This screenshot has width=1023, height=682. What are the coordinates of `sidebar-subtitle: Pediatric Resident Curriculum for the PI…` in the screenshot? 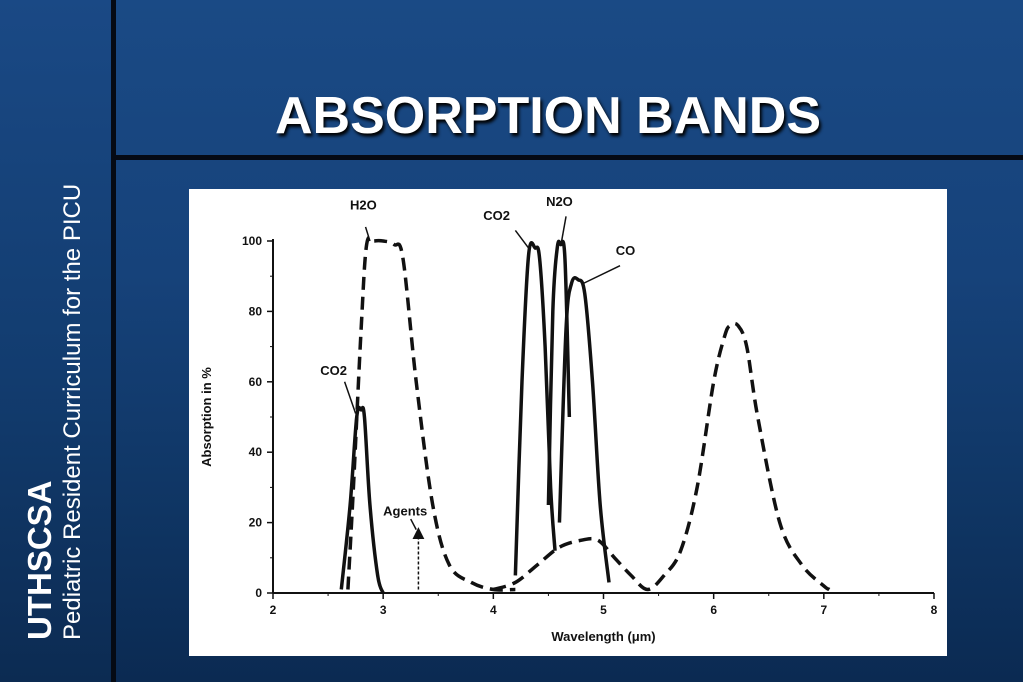 It's located at (72, 411).